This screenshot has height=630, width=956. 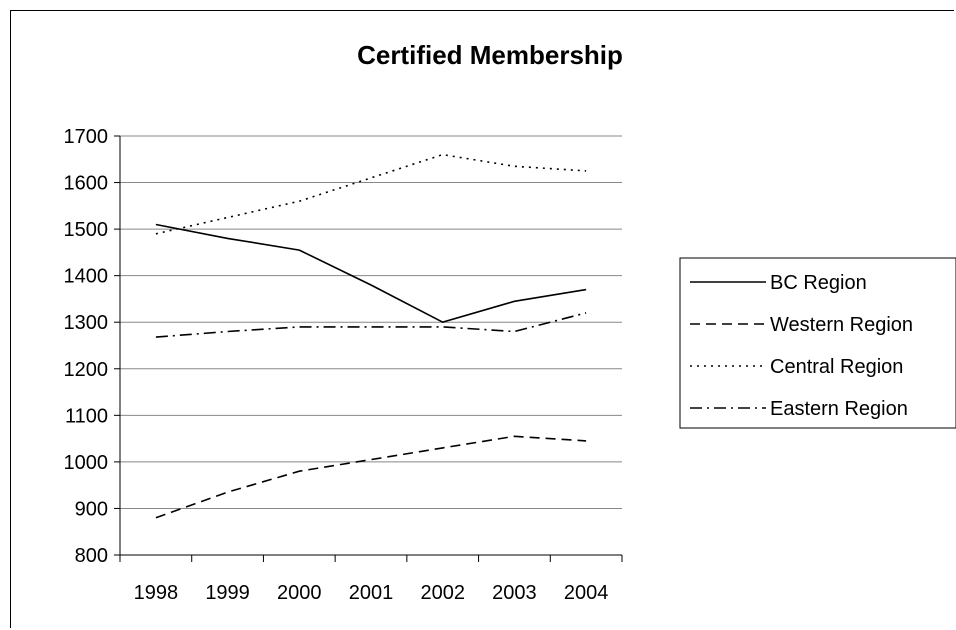 What do you see at coordinates (86, 346) in the screenshot?
I see `y-tick-labels: 1700 1600 1500 1400 1300 1200 1100 1000 900 800` at bounding box center [86, 346].